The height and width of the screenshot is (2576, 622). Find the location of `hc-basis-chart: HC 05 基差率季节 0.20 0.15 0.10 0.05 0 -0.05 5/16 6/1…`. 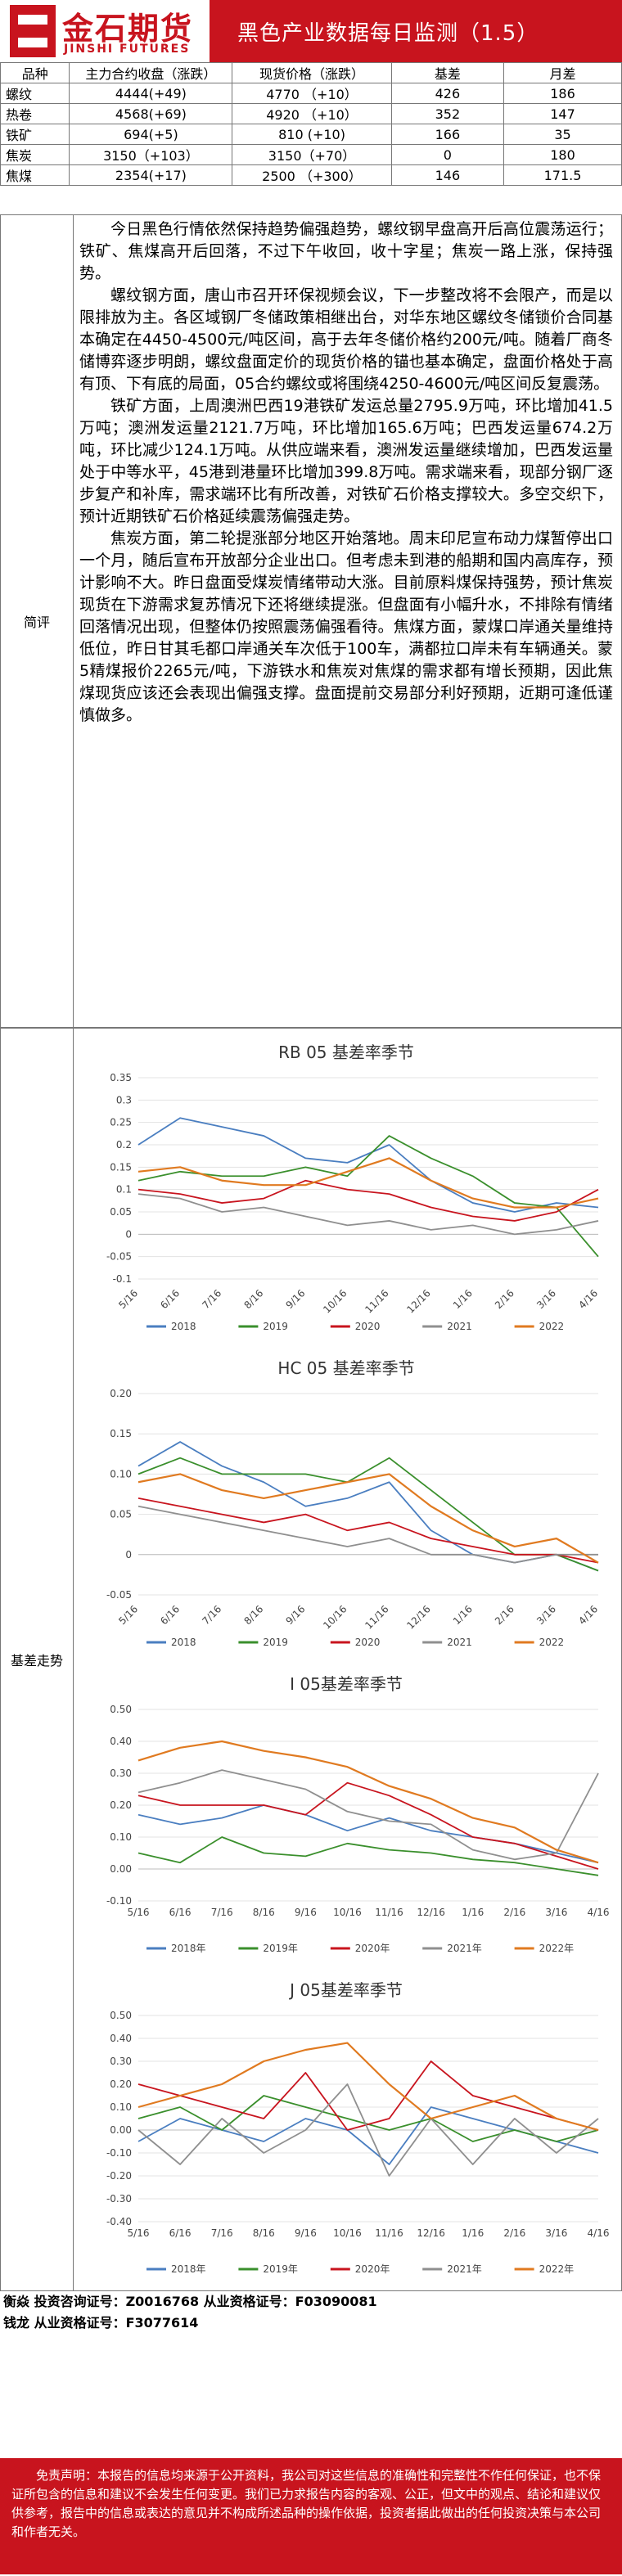

hc-basis-chart: HC 05 基差率季节 0.20 0.15 0.10 0.05 0 -0.05 5/16 6/1… is located at coordinates (353, 1503).